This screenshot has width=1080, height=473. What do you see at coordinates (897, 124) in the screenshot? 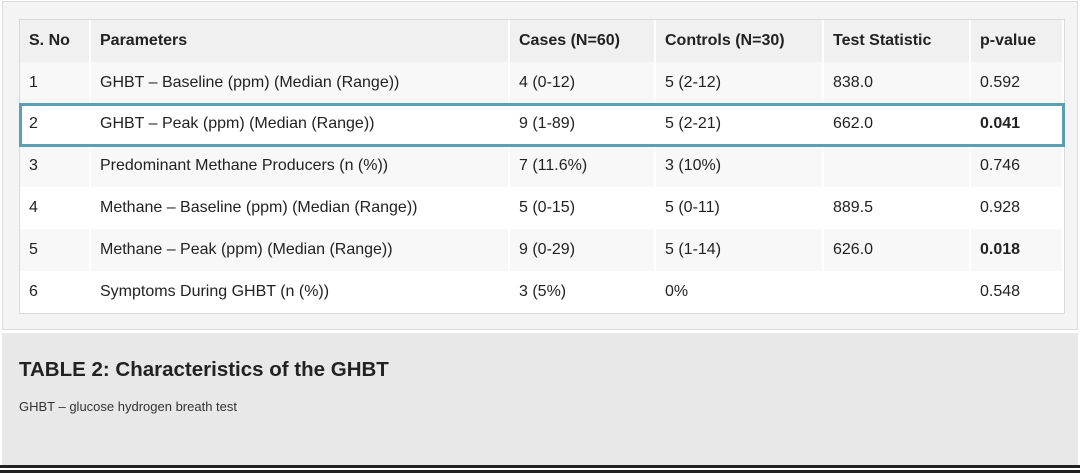
I see `cell-statistic: 662.0` at bounding box center [897, 124].